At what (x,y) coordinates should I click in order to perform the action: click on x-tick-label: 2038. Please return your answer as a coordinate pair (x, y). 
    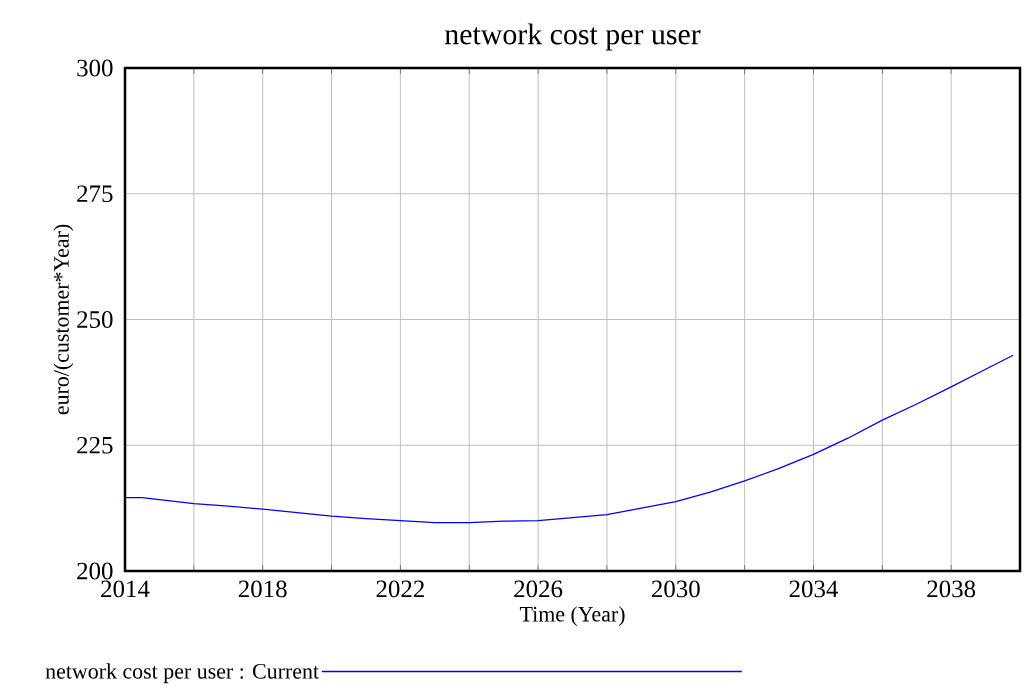
    Looking at the image, I should click on (951, 589).